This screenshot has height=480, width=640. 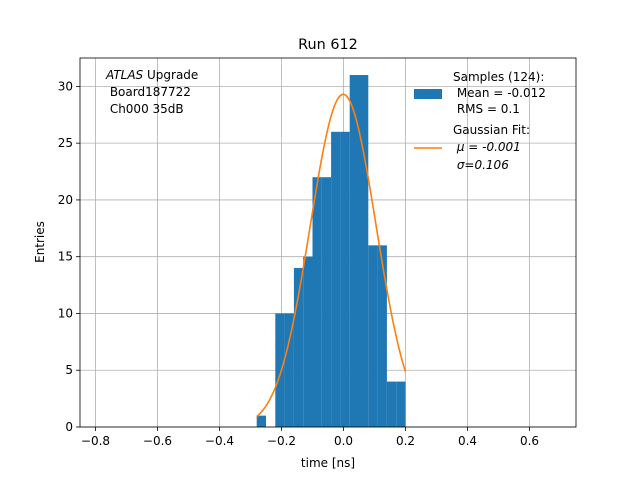 I want to click on x-tick-label: −0.4, so click(x=219, y=441).